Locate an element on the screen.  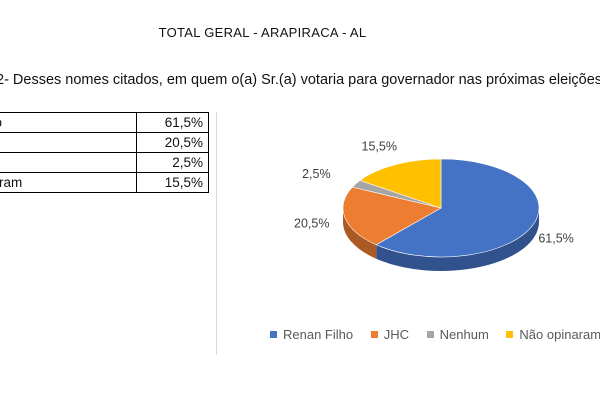
legend-item: Não opinaram is located at coordinates (553, 334).